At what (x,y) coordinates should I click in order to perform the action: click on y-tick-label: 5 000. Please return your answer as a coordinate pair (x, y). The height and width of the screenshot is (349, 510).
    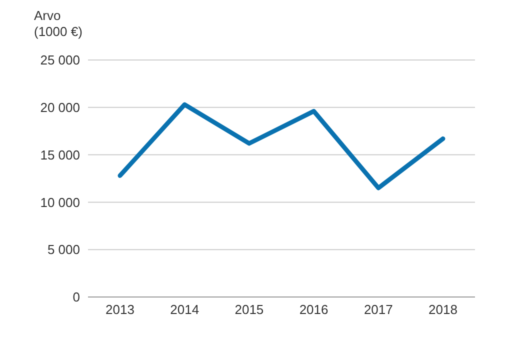
    Looking at the image, I should click on (63, 250).